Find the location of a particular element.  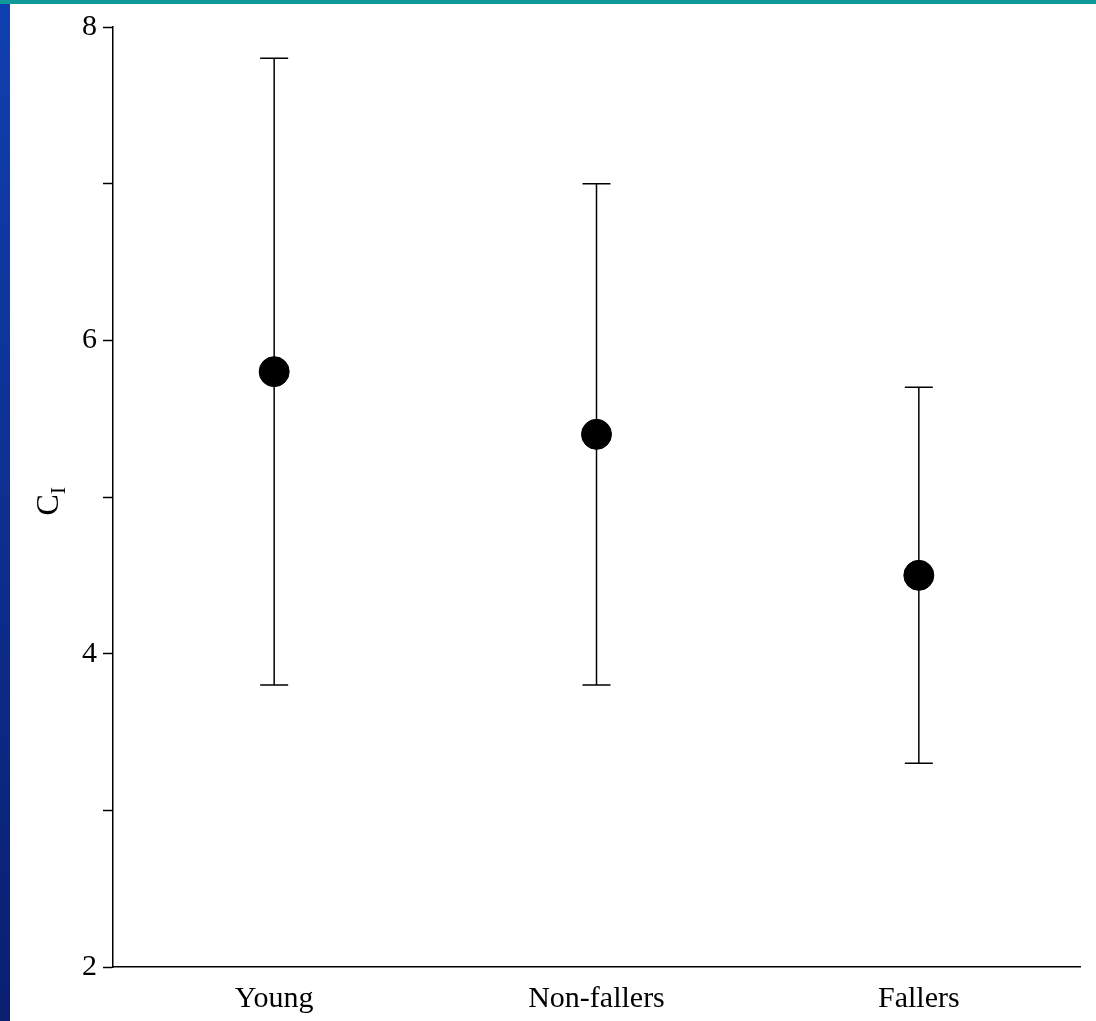

x-tick-label: Fallers is located at coordinates (919, 996).